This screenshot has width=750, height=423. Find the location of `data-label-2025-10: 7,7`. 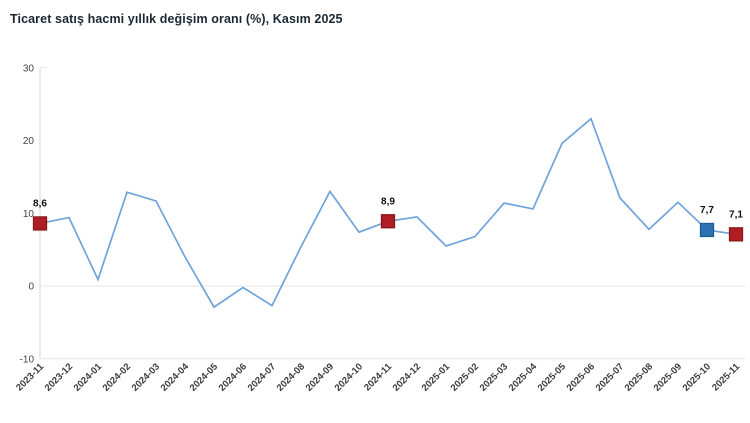

data-label-2025-10: 7,7 is located at coordinates (707, 210).